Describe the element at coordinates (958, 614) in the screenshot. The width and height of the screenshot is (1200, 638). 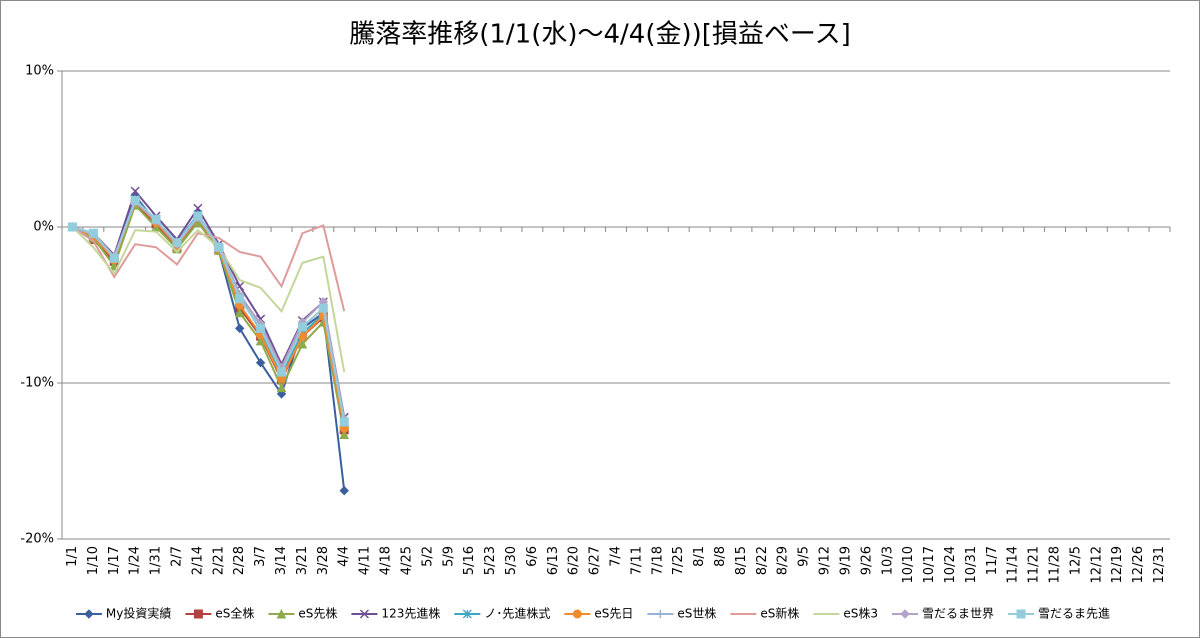
I see `legend-label: 雪だるま世界` at that location.